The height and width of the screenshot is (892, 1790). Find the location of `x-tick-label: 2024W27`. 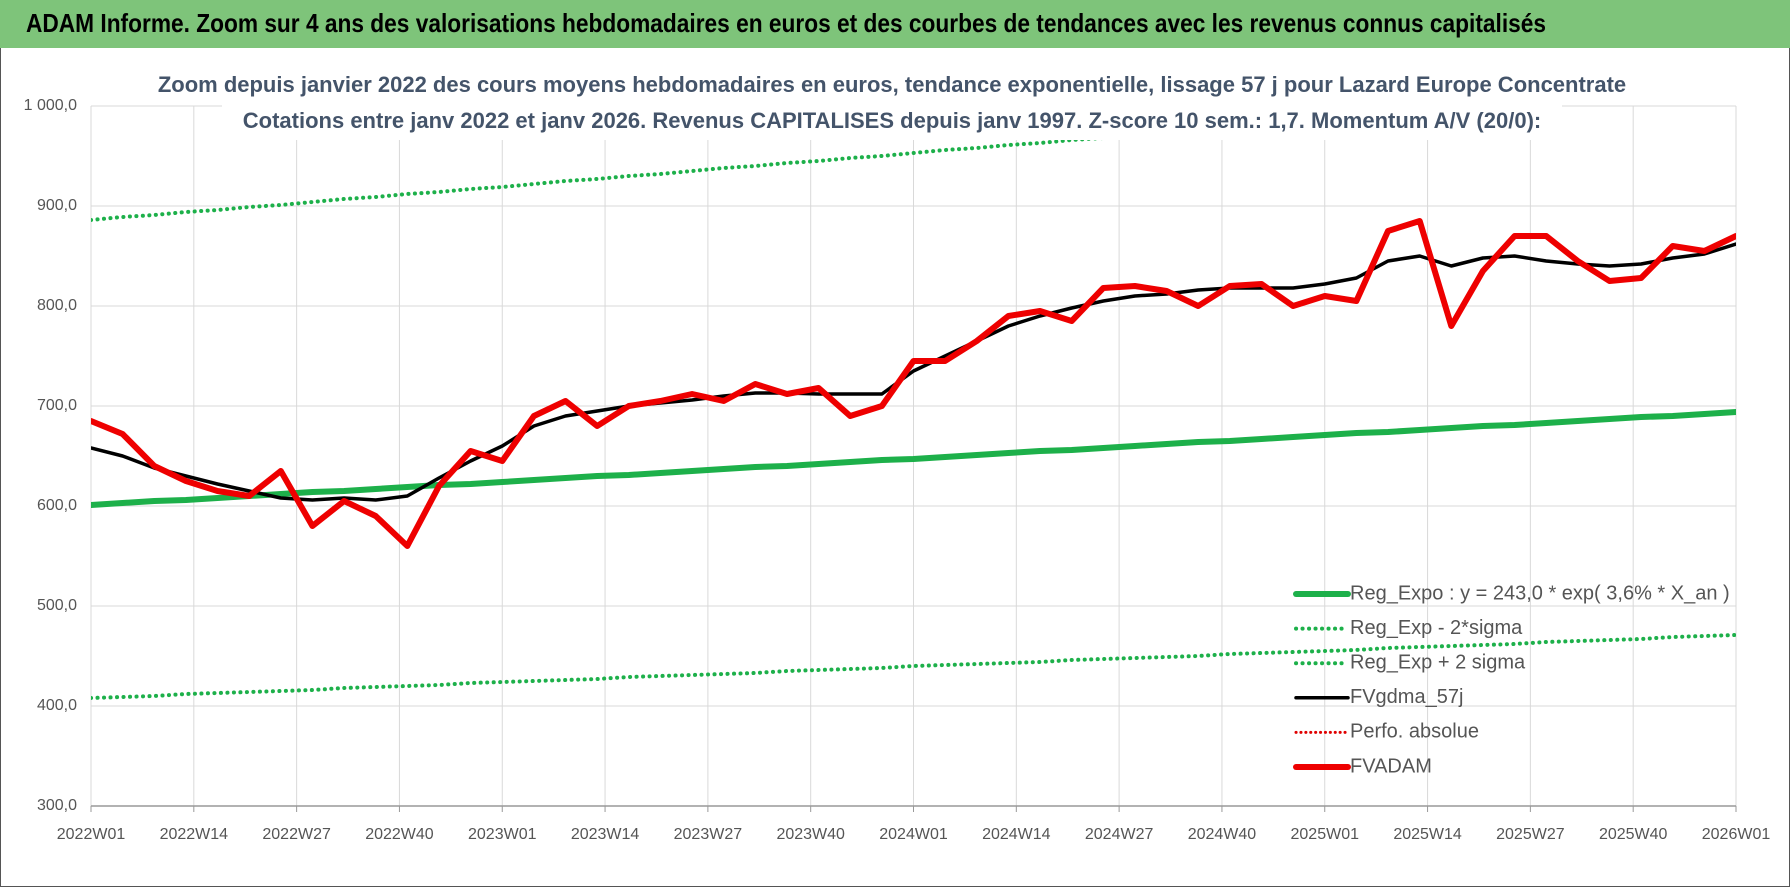

x-tick-label: 2024W27 is located at coordinates (1119, 834).